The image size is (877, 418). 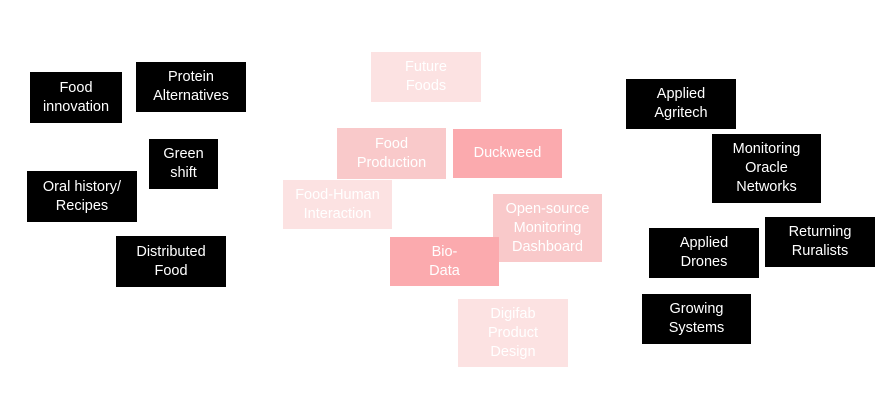 I want to click on node-protein-alternatives: Protein Alternatives, so click(x=191, y=87).